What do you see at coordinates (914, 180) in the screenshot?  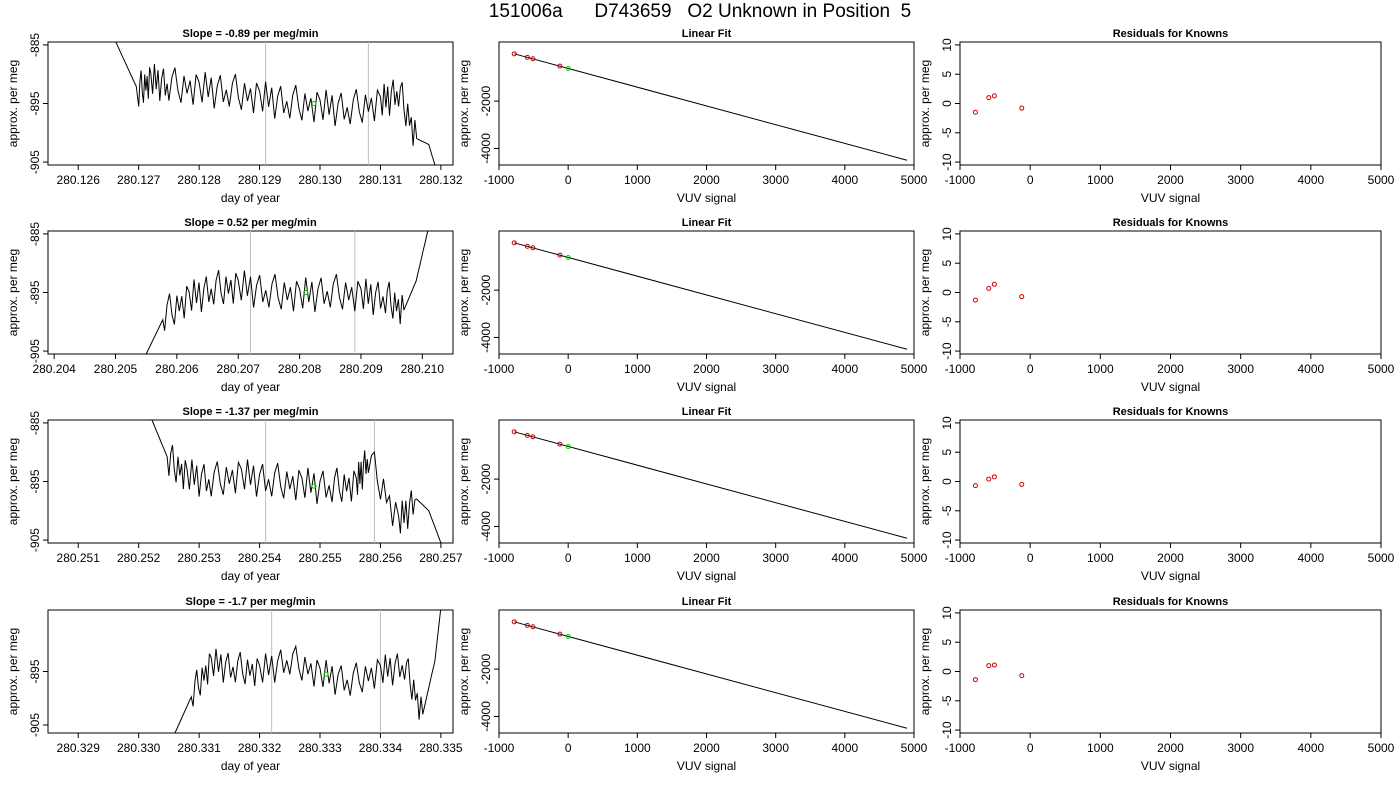 I see `r1-linear-fit-xtick-label: 5000` at bounding box center [914, 180].